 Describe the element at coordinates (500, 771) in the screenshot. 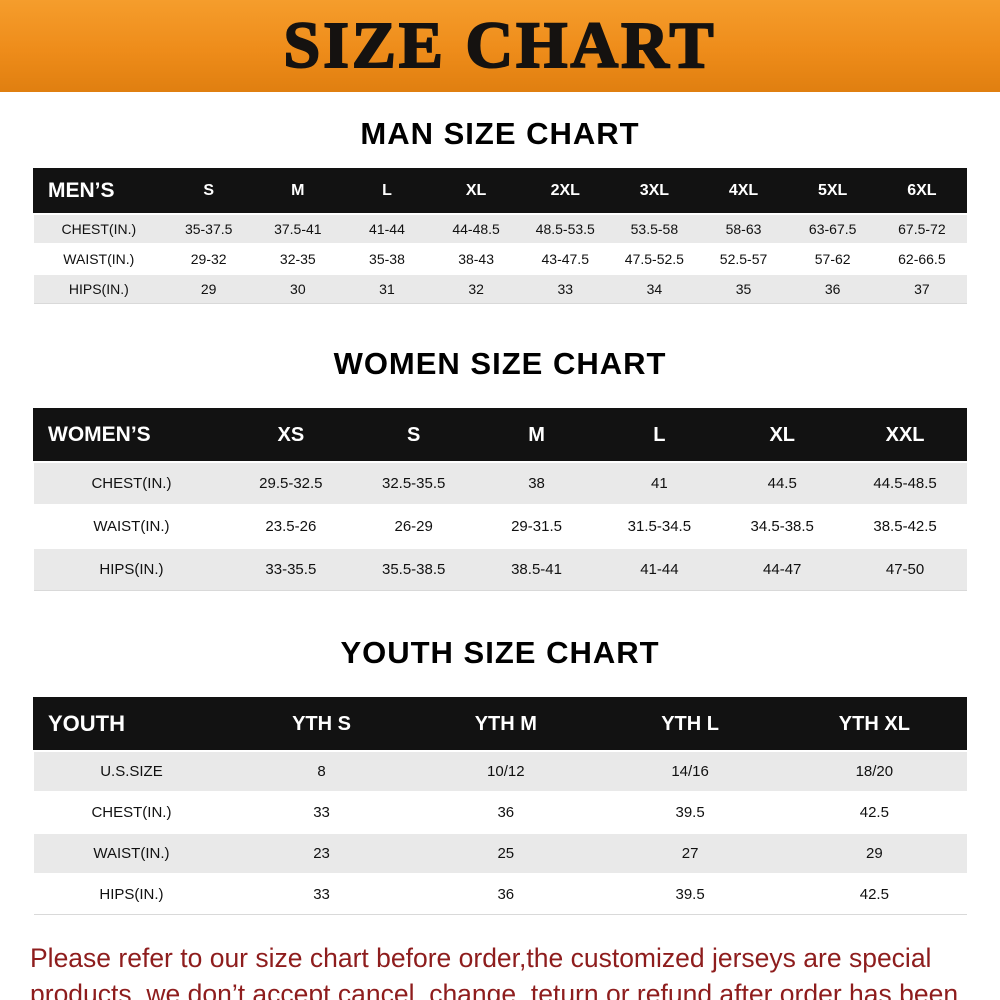

I see `table-row: U.S.SIZE 8 10/12 14/16 18/20` at that location.